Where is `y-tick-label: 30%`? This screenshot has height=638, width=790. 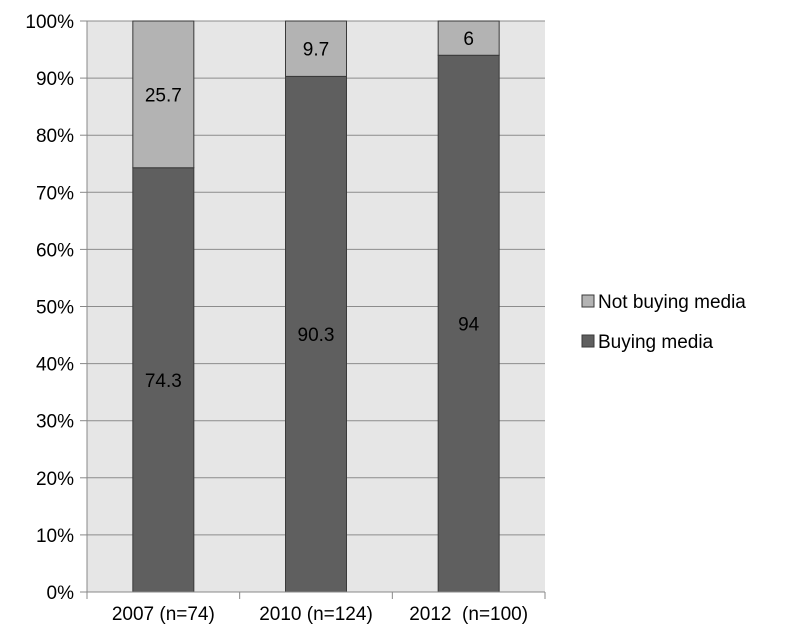
y-tick-label: 30% is located at coordinates (55, 422).